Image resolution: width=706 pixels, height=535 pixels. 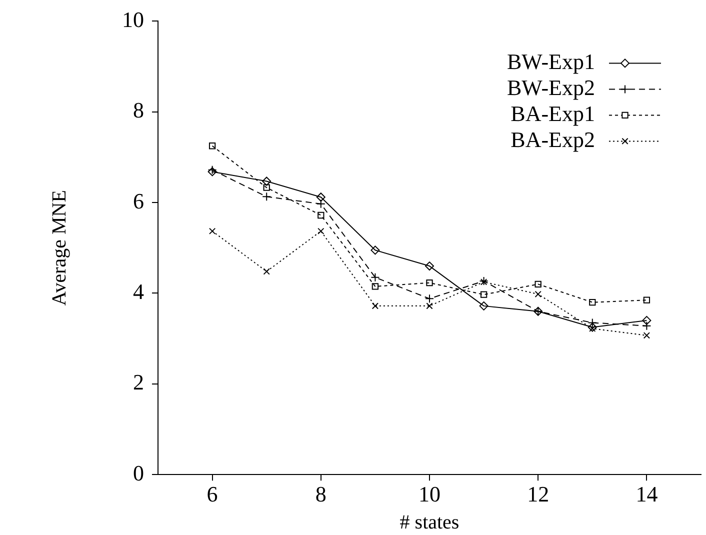 What do you see at coordinates (138, 110) in the screenshot?
I see `y-tick-label: 8` at bounding box center [138, 110].